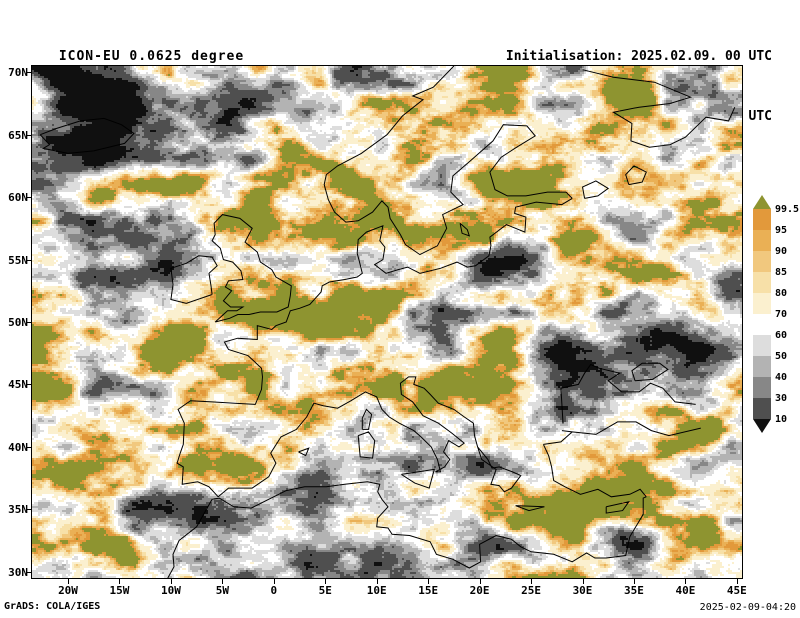  I want to click on colorbar-label-40: 40, so click(781, 377).